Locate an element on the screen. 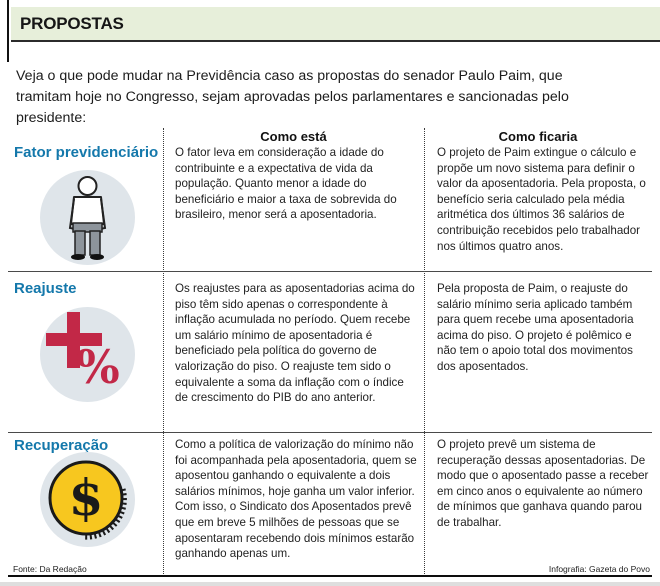  coin-icon: $ is located at coordinates (87, 499).